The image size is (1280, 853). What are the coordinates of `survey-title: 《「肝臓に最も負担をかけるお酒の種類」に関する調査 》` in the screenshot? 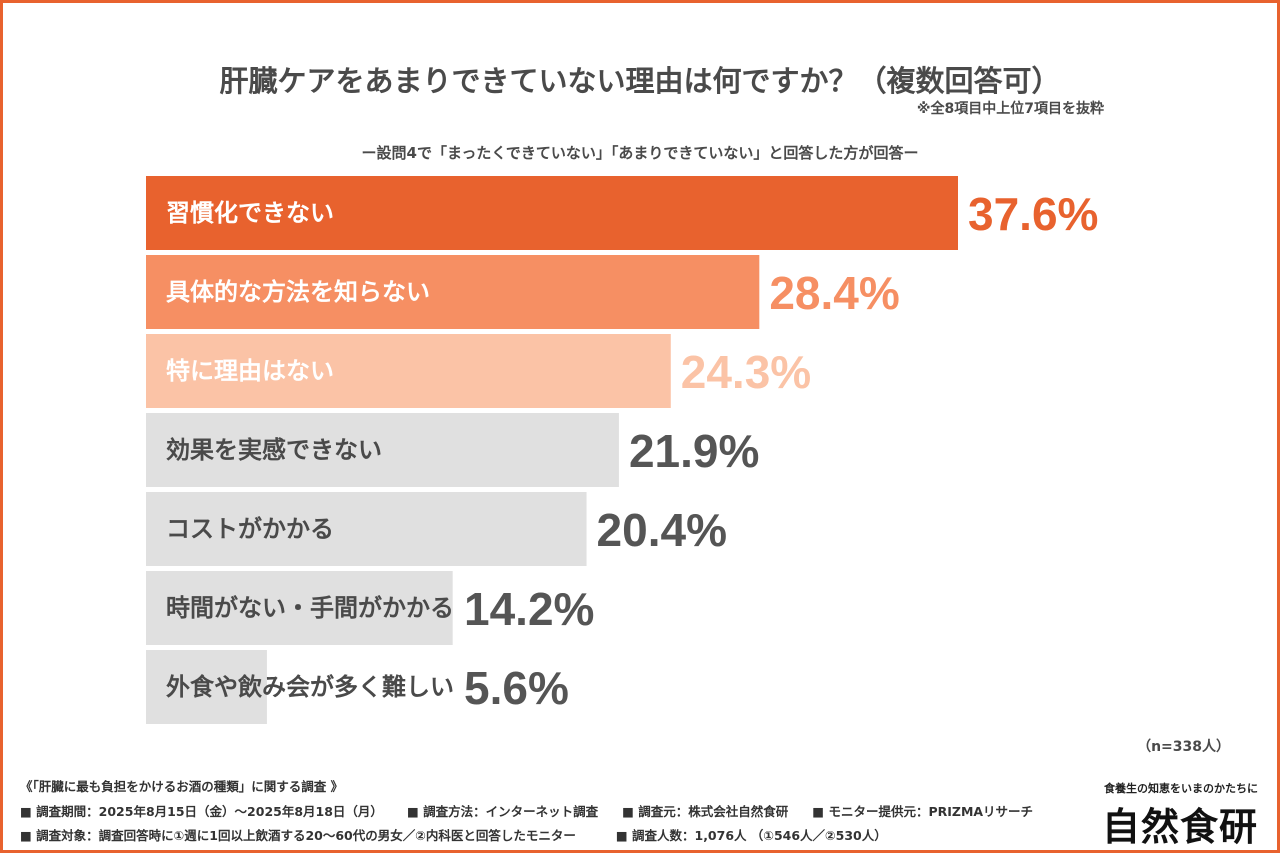 It's located at (182, 786).